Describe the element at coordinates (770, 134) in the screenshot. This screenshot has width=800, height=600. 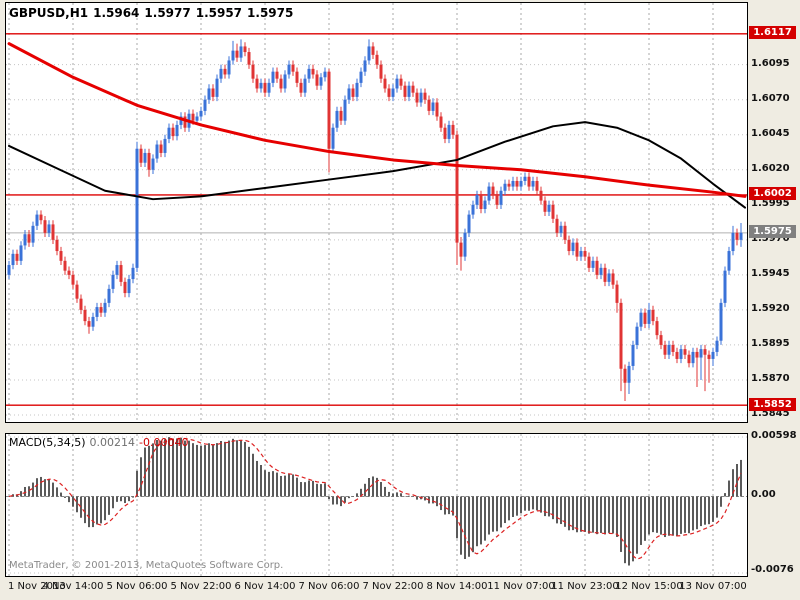
I see `price-tick-label: 1.6045` at that location.